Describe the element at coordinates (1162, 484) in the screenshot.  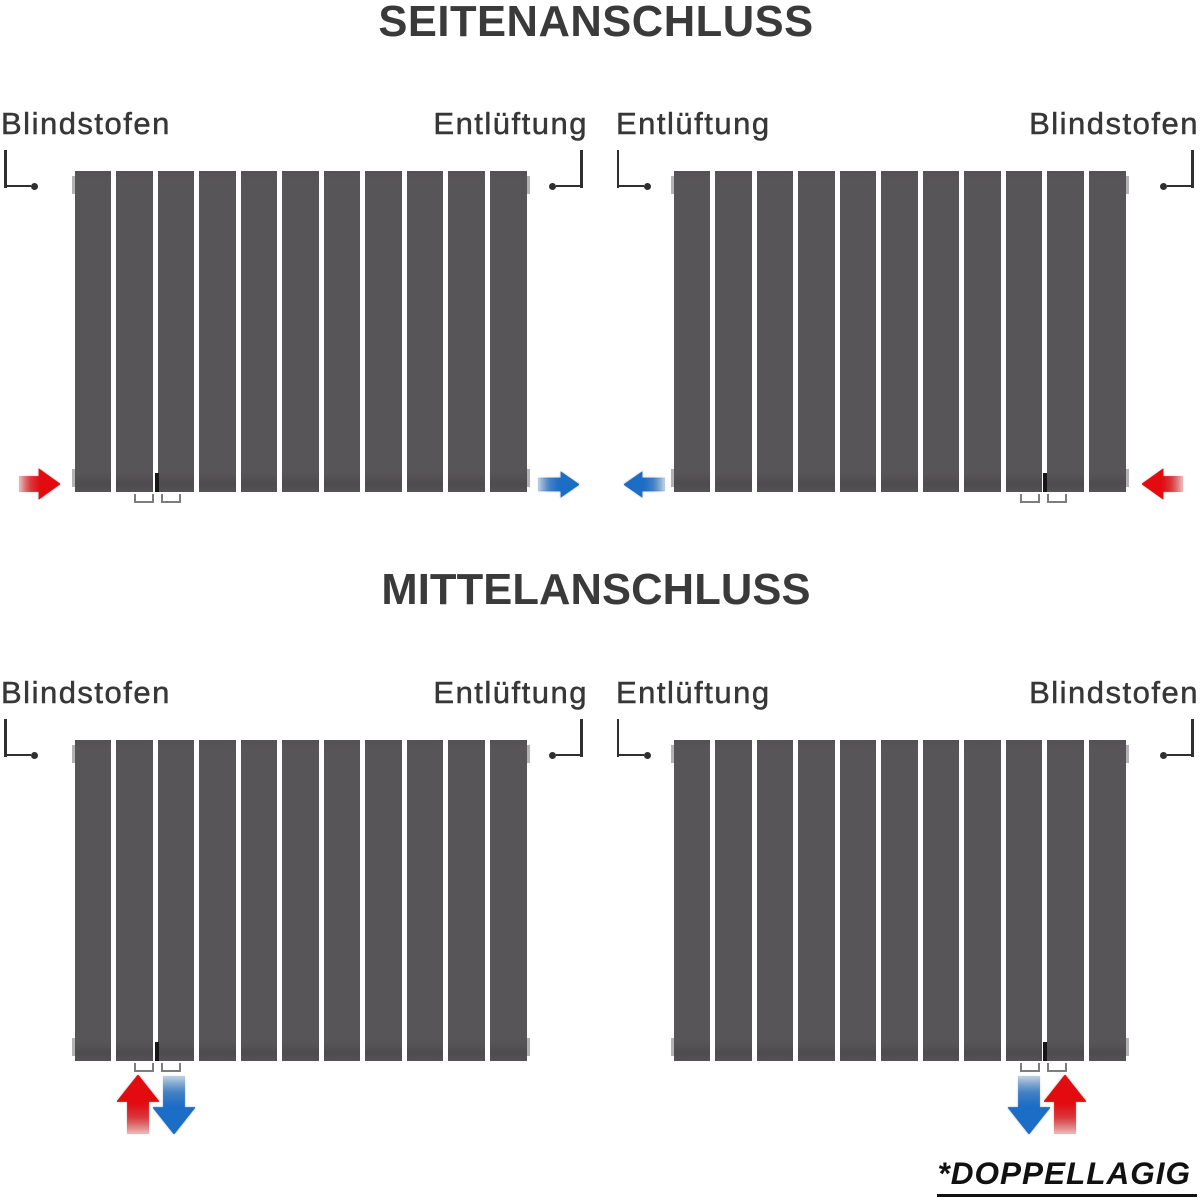
I see `inlet-arrow-red-left-icon` at that location.